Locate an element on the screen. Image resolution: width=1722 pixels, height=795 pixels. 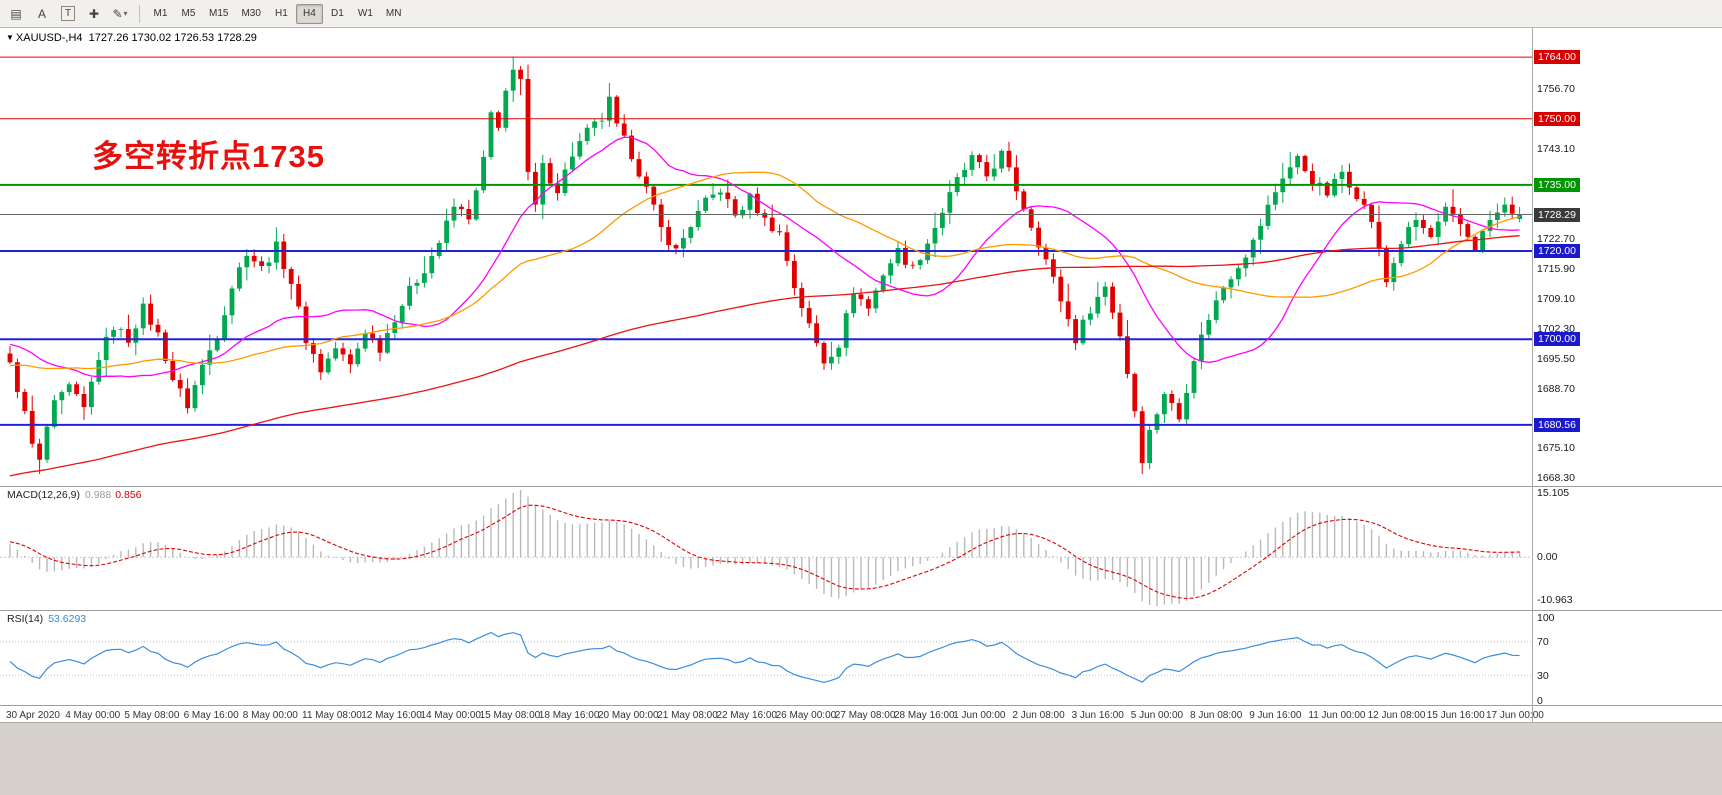
time-label: 3 Jun 16:00 is located at coordinates (1097, 715).